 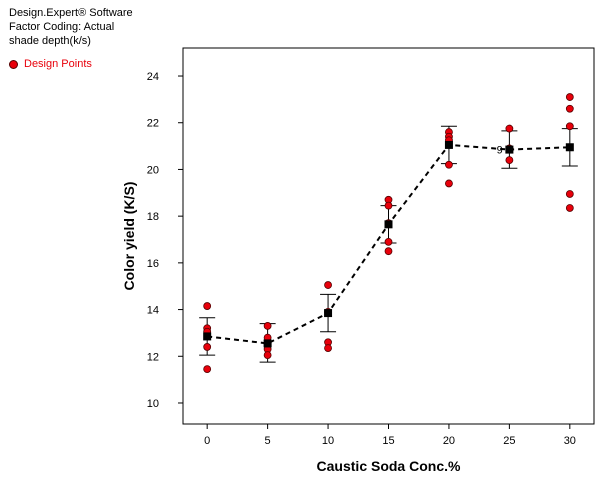 I want to click on y-tick-label: 16, so click(x=153, y=264).